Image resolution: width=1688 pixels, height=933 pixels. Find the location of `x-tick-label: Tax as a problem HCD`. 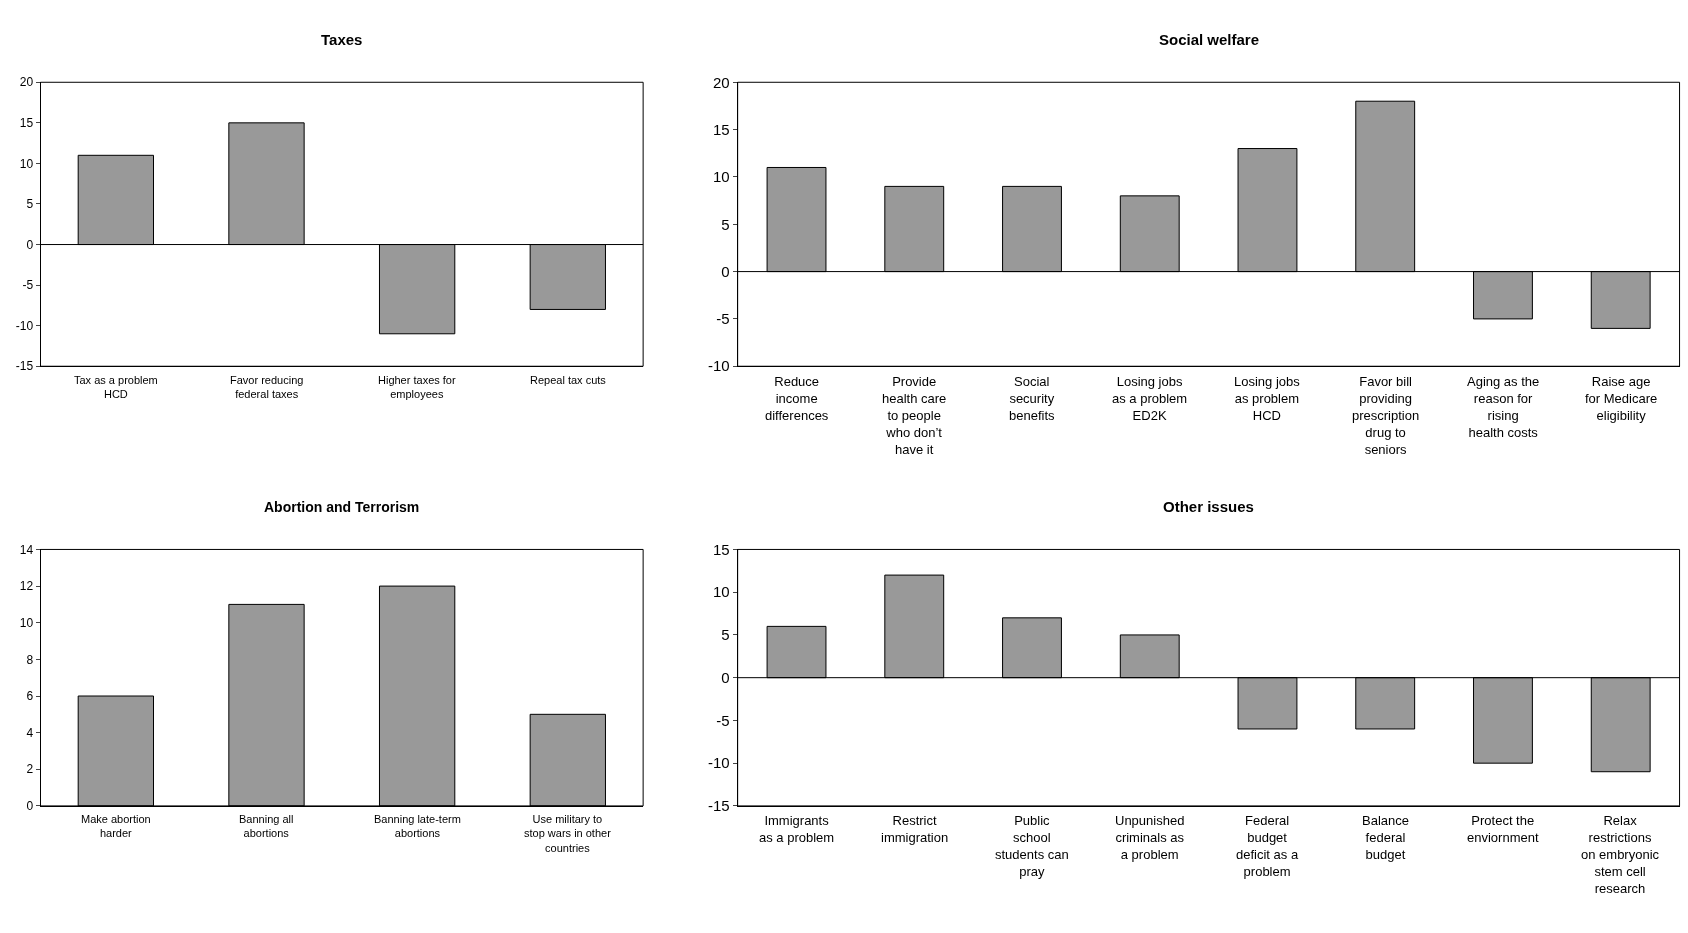

x-tick-label: Tax as a problem HCD is located at coordinates (116, 387).